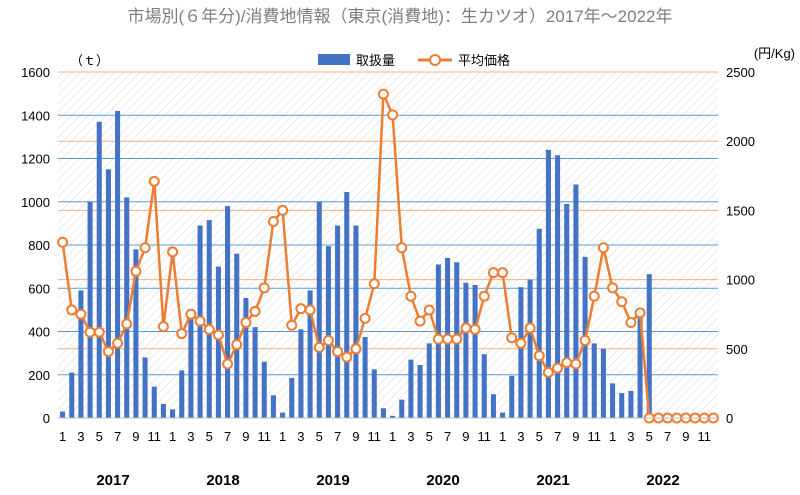  What do you see at coordinates (46, 418) in the screenshot?
I see `left-tick-label: 0` at bounding box center [46, 418].